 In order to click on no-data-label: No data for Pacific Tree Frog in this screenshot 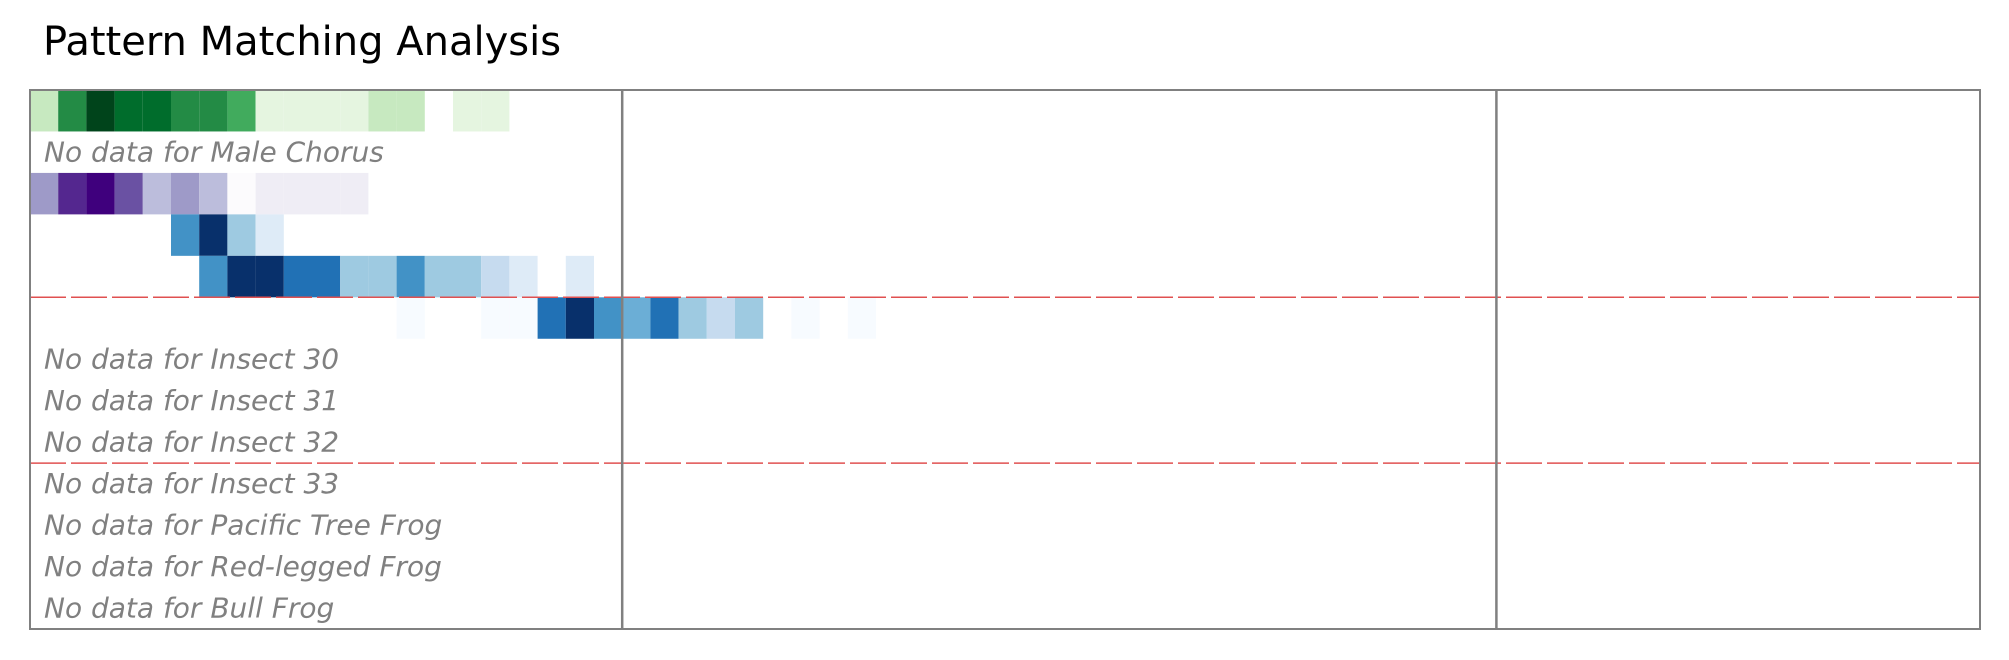, I will do `click(243, 524)`.